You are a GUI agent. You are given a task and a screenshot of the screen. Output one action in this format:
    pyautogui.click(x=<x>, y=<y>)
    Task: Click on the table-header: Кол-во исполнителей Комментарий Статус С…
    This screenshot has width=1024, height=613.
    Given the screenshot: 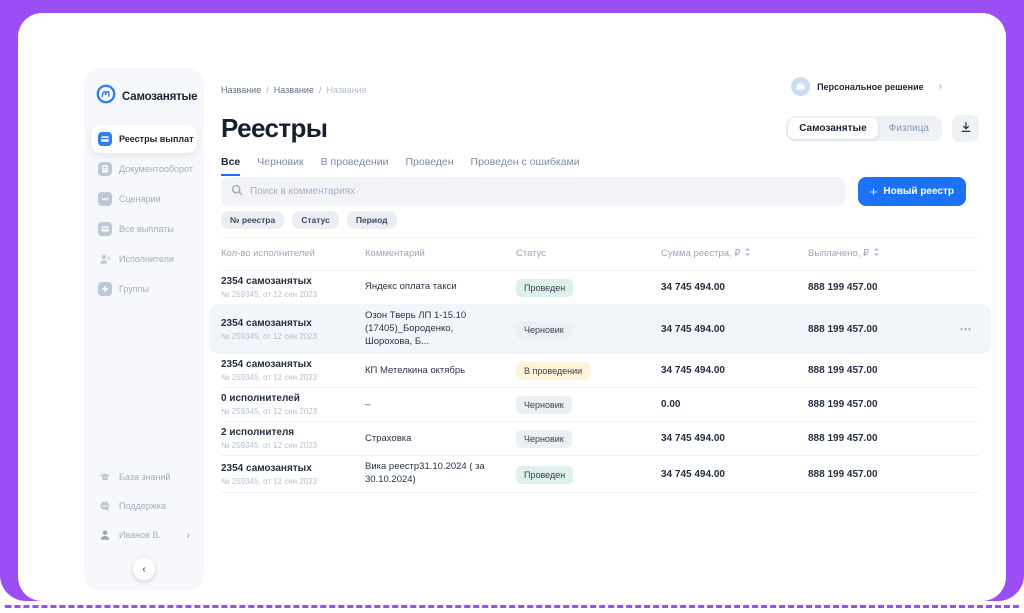 What is the action you would take?
    pyautogui.click(x=600, y=254)
    